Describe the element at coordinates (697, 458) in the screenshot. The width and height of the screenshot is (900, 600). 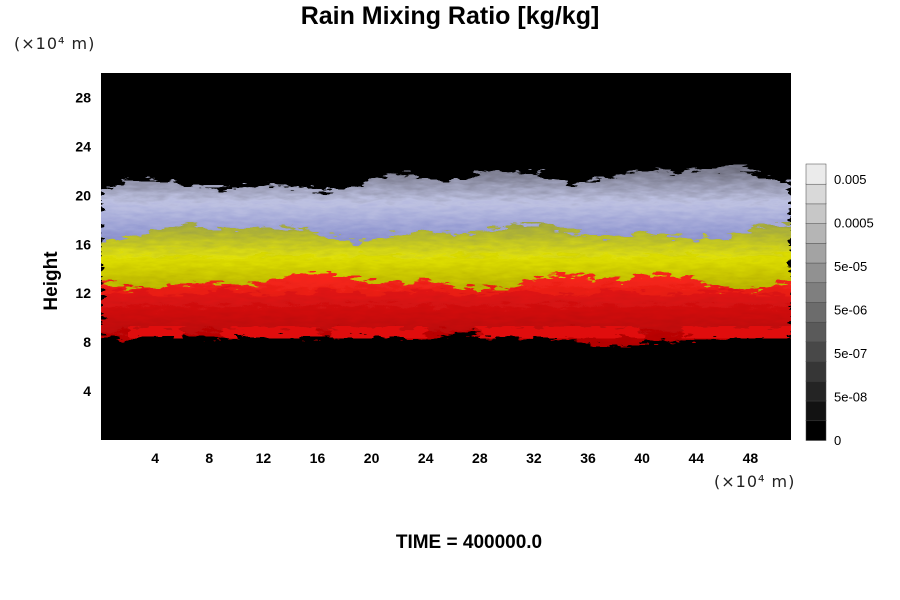
I see `x-tick-label: 44` at that location.